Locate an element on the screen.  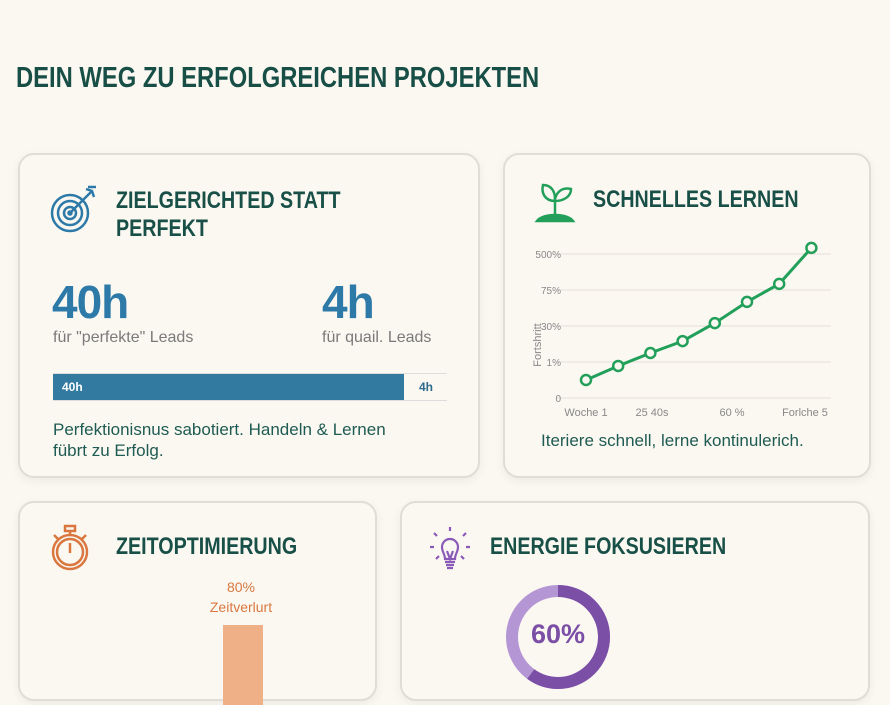
comparison-bar: 40h 4h is located at coordinates (250, 387).